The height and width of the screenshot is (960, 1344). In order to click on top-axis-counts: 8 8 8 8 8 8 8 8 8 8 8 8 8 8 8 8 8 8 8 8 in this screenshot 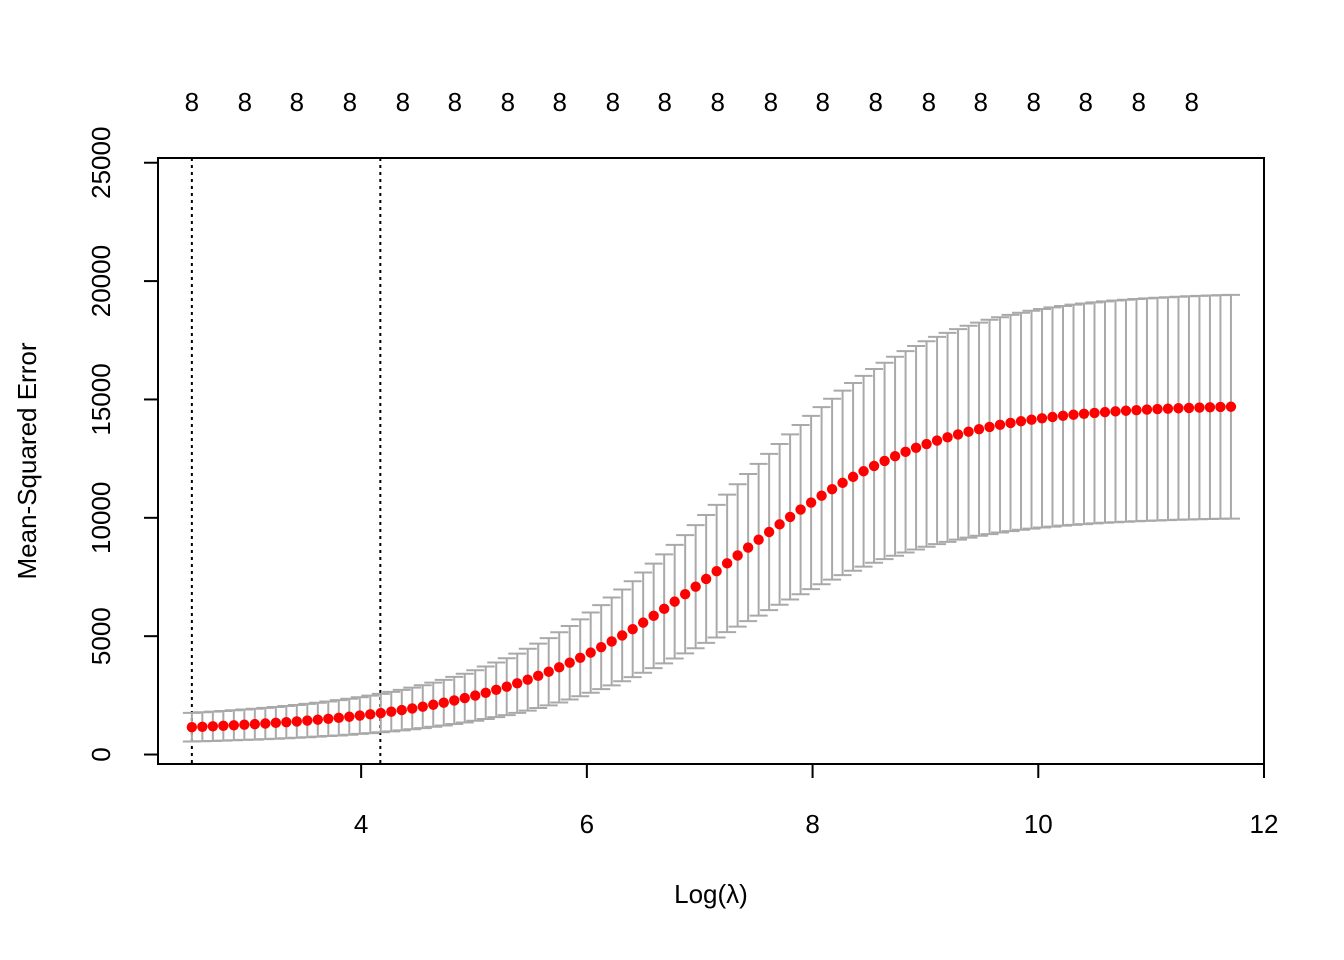, I will do `click(692, 102)`.